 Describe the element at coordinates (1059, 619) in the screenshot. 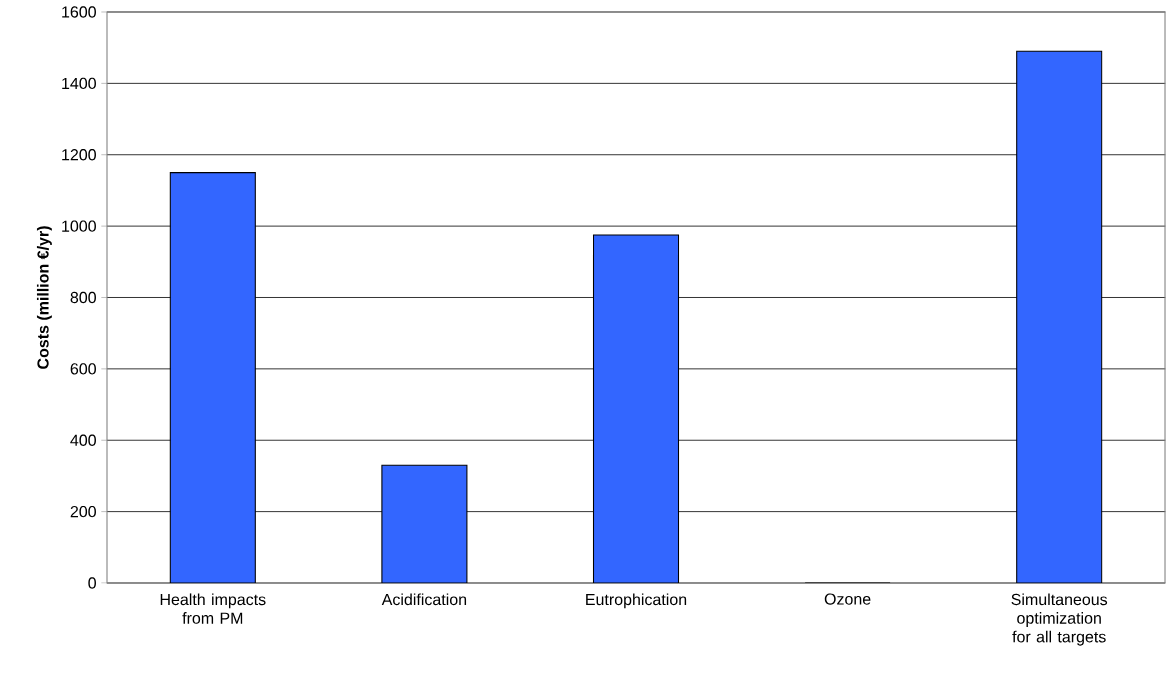

I see `x-tick-label: Simultaneous optimization for all targets` at that location.